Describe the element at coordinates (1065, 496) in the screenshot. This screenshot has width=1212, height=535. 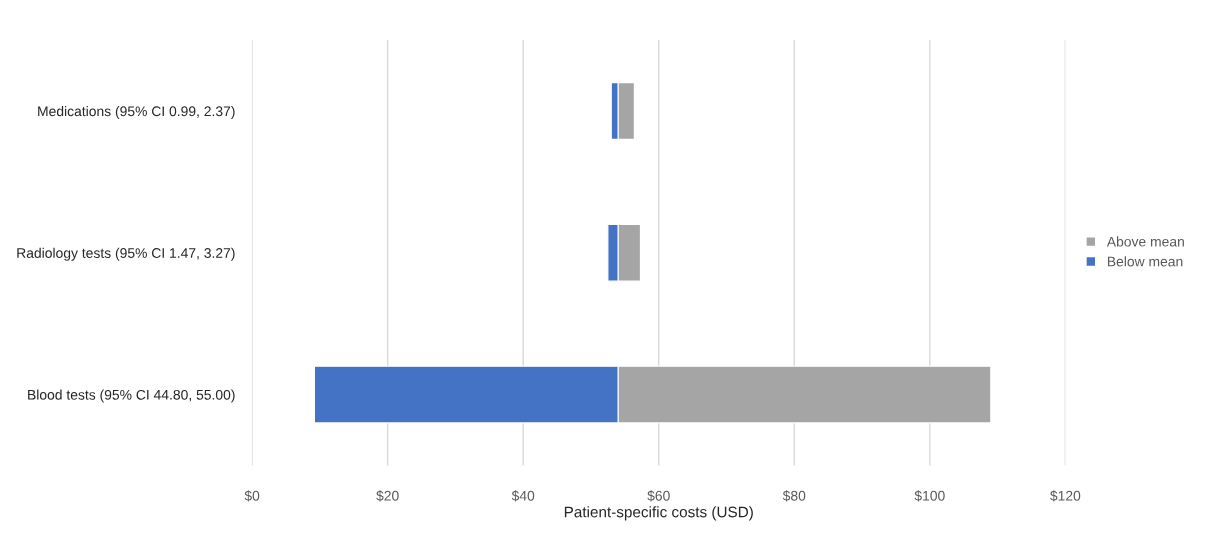
I see `x-tick-label: $120` at that location.